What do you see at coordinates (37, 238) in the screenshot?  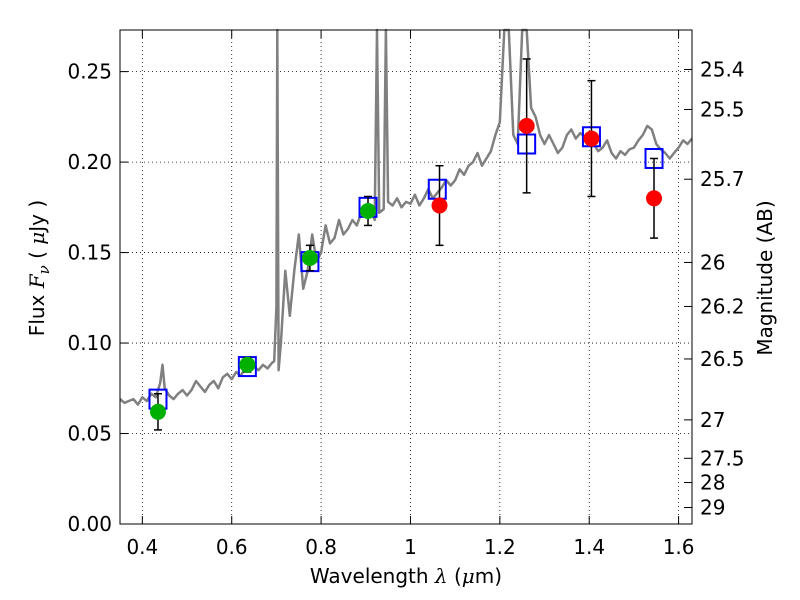 I see `y-axis-title-unit-mu: μ` at bounding box center [37, 238].